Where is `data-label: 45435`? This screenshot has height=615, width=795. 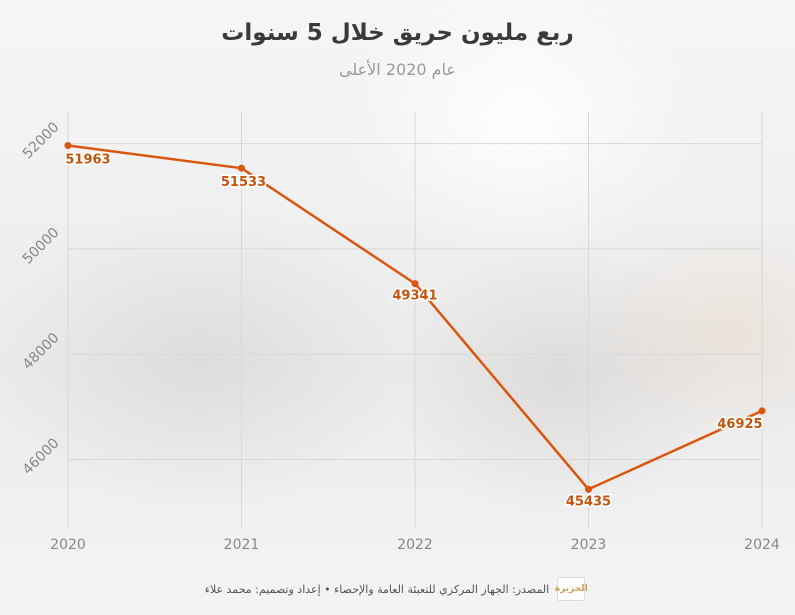 data-label: 45435 is located at coordinates (588, 501).